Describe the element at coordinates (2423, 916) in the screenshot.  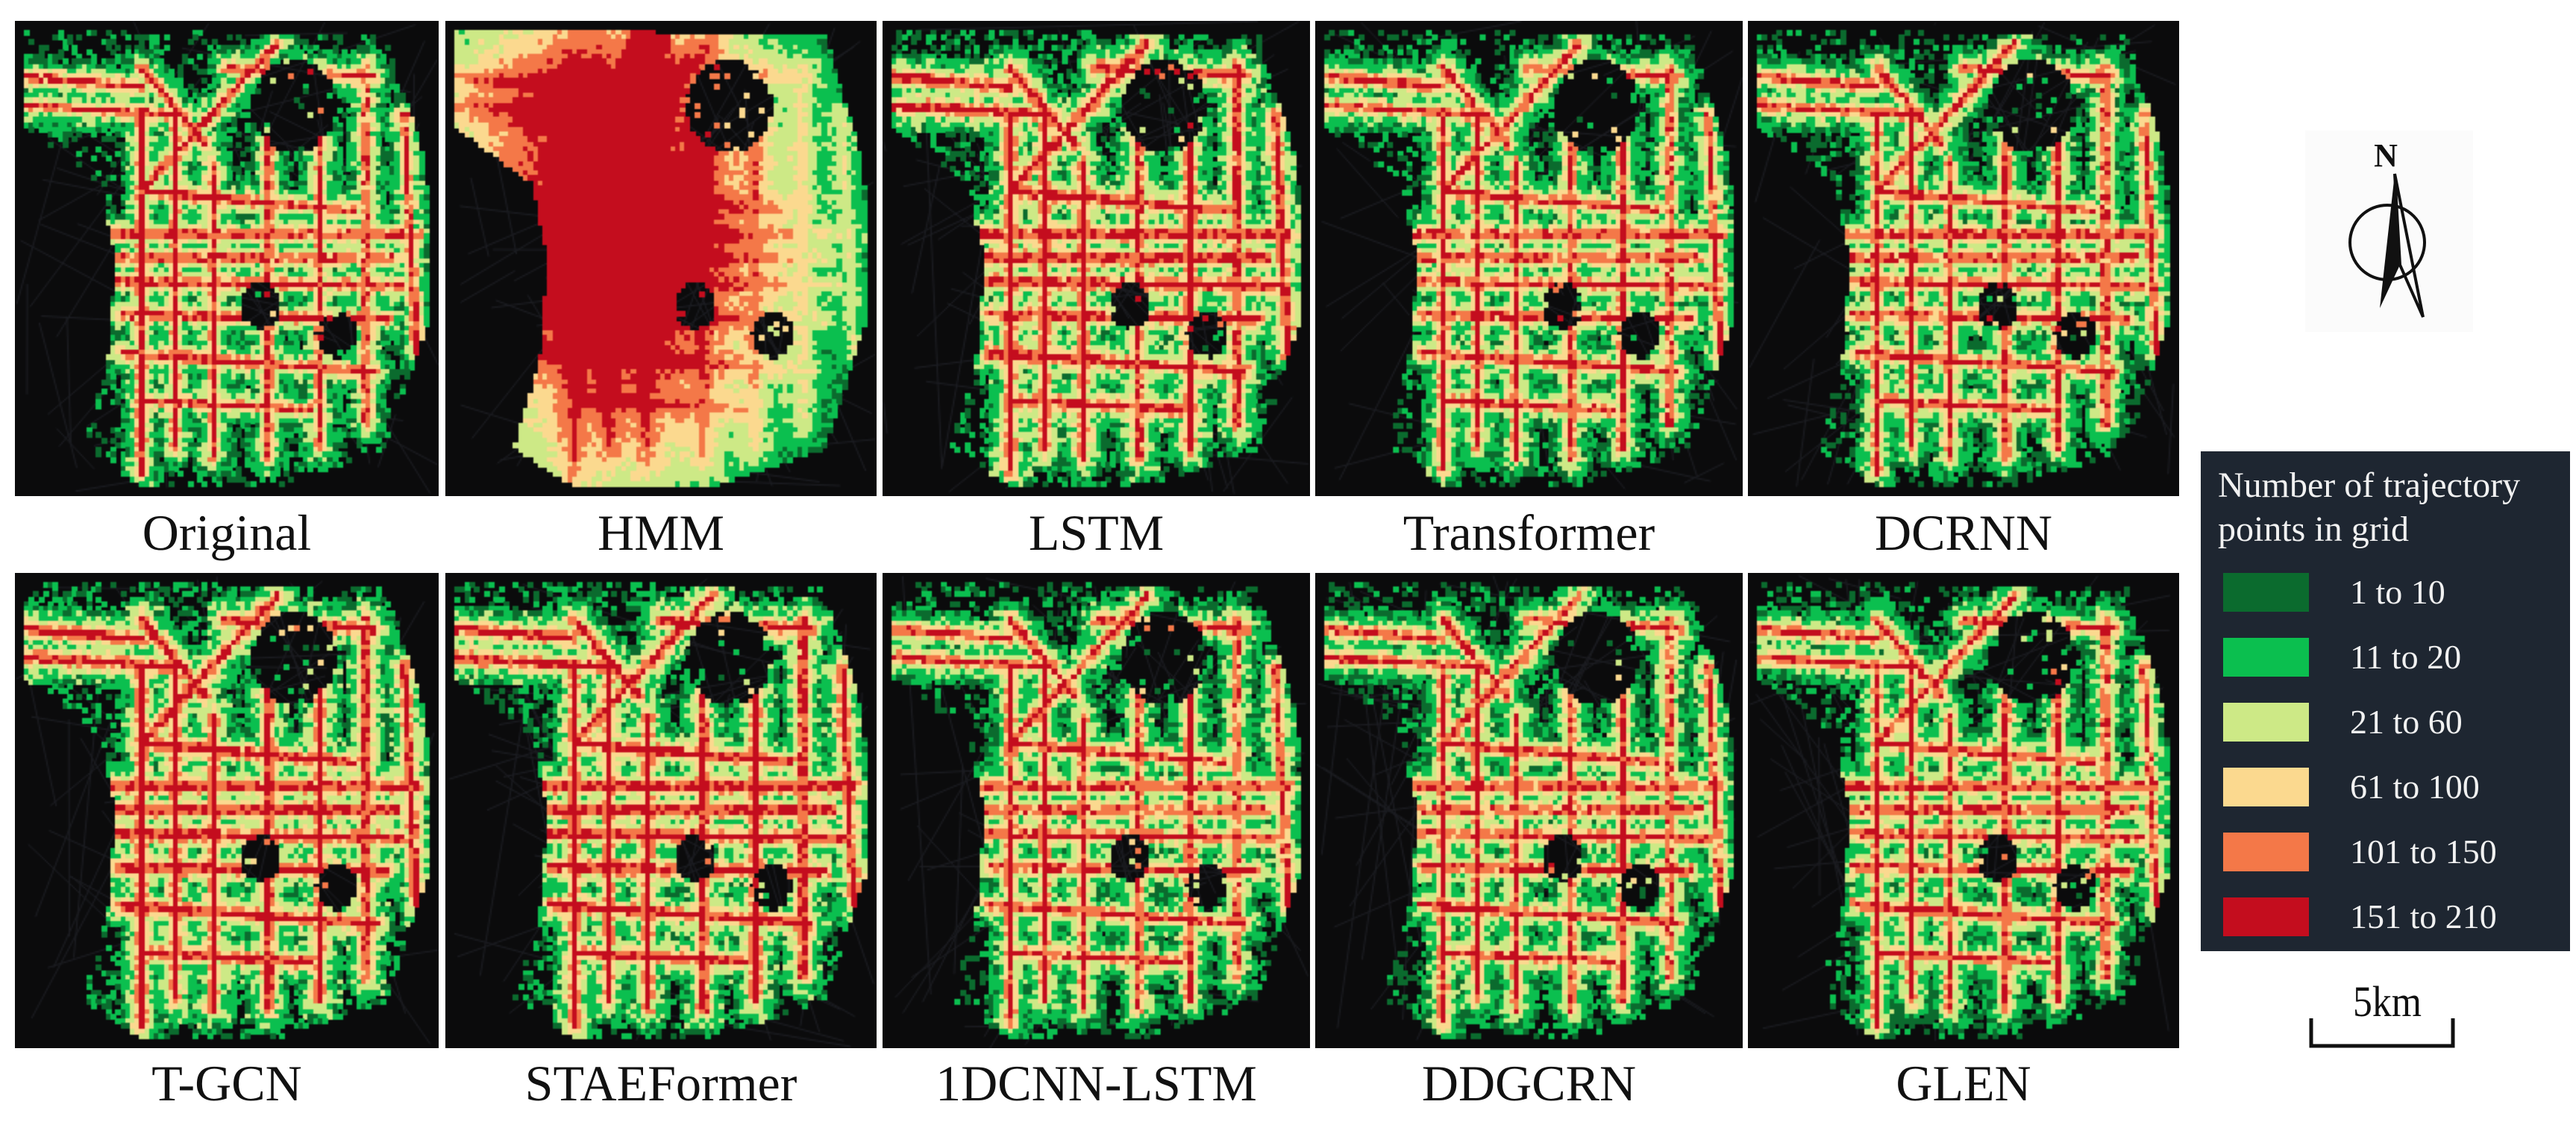
I see `legend-label: 151 to 210` at that location.